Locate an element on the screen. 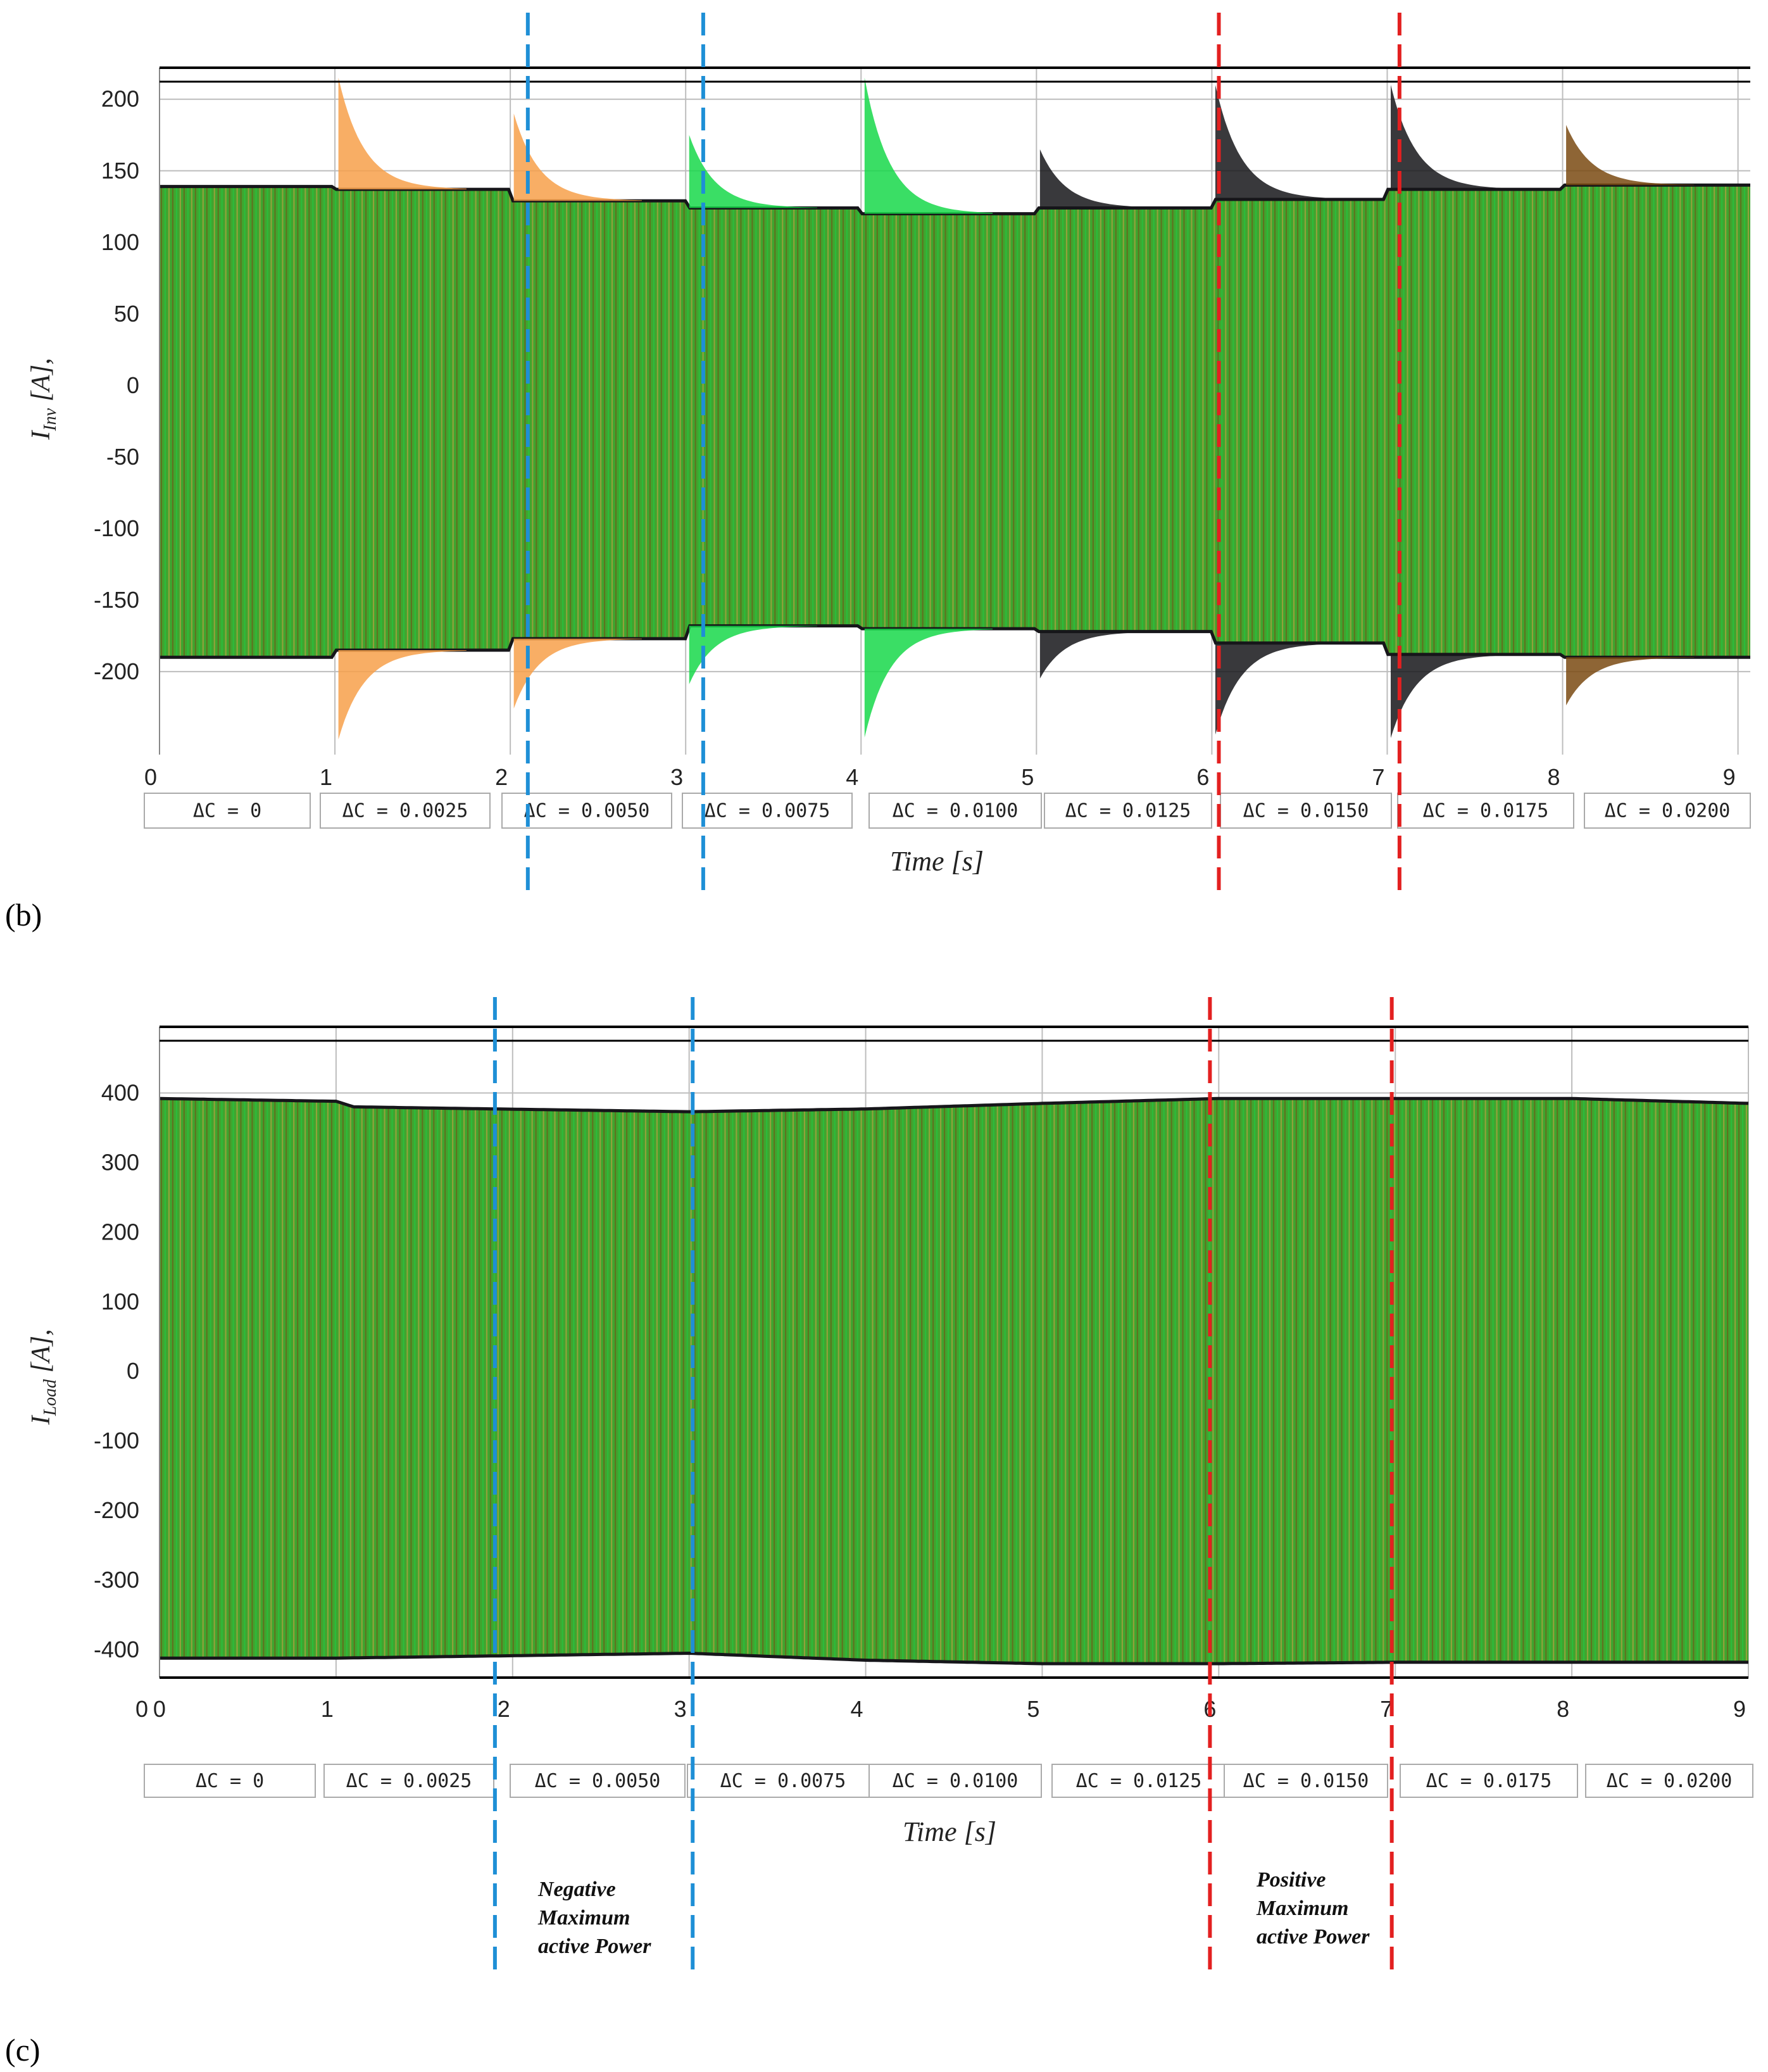  delta-c-label: ΔC = 0.0075 is located at coordinates (783, 1781).